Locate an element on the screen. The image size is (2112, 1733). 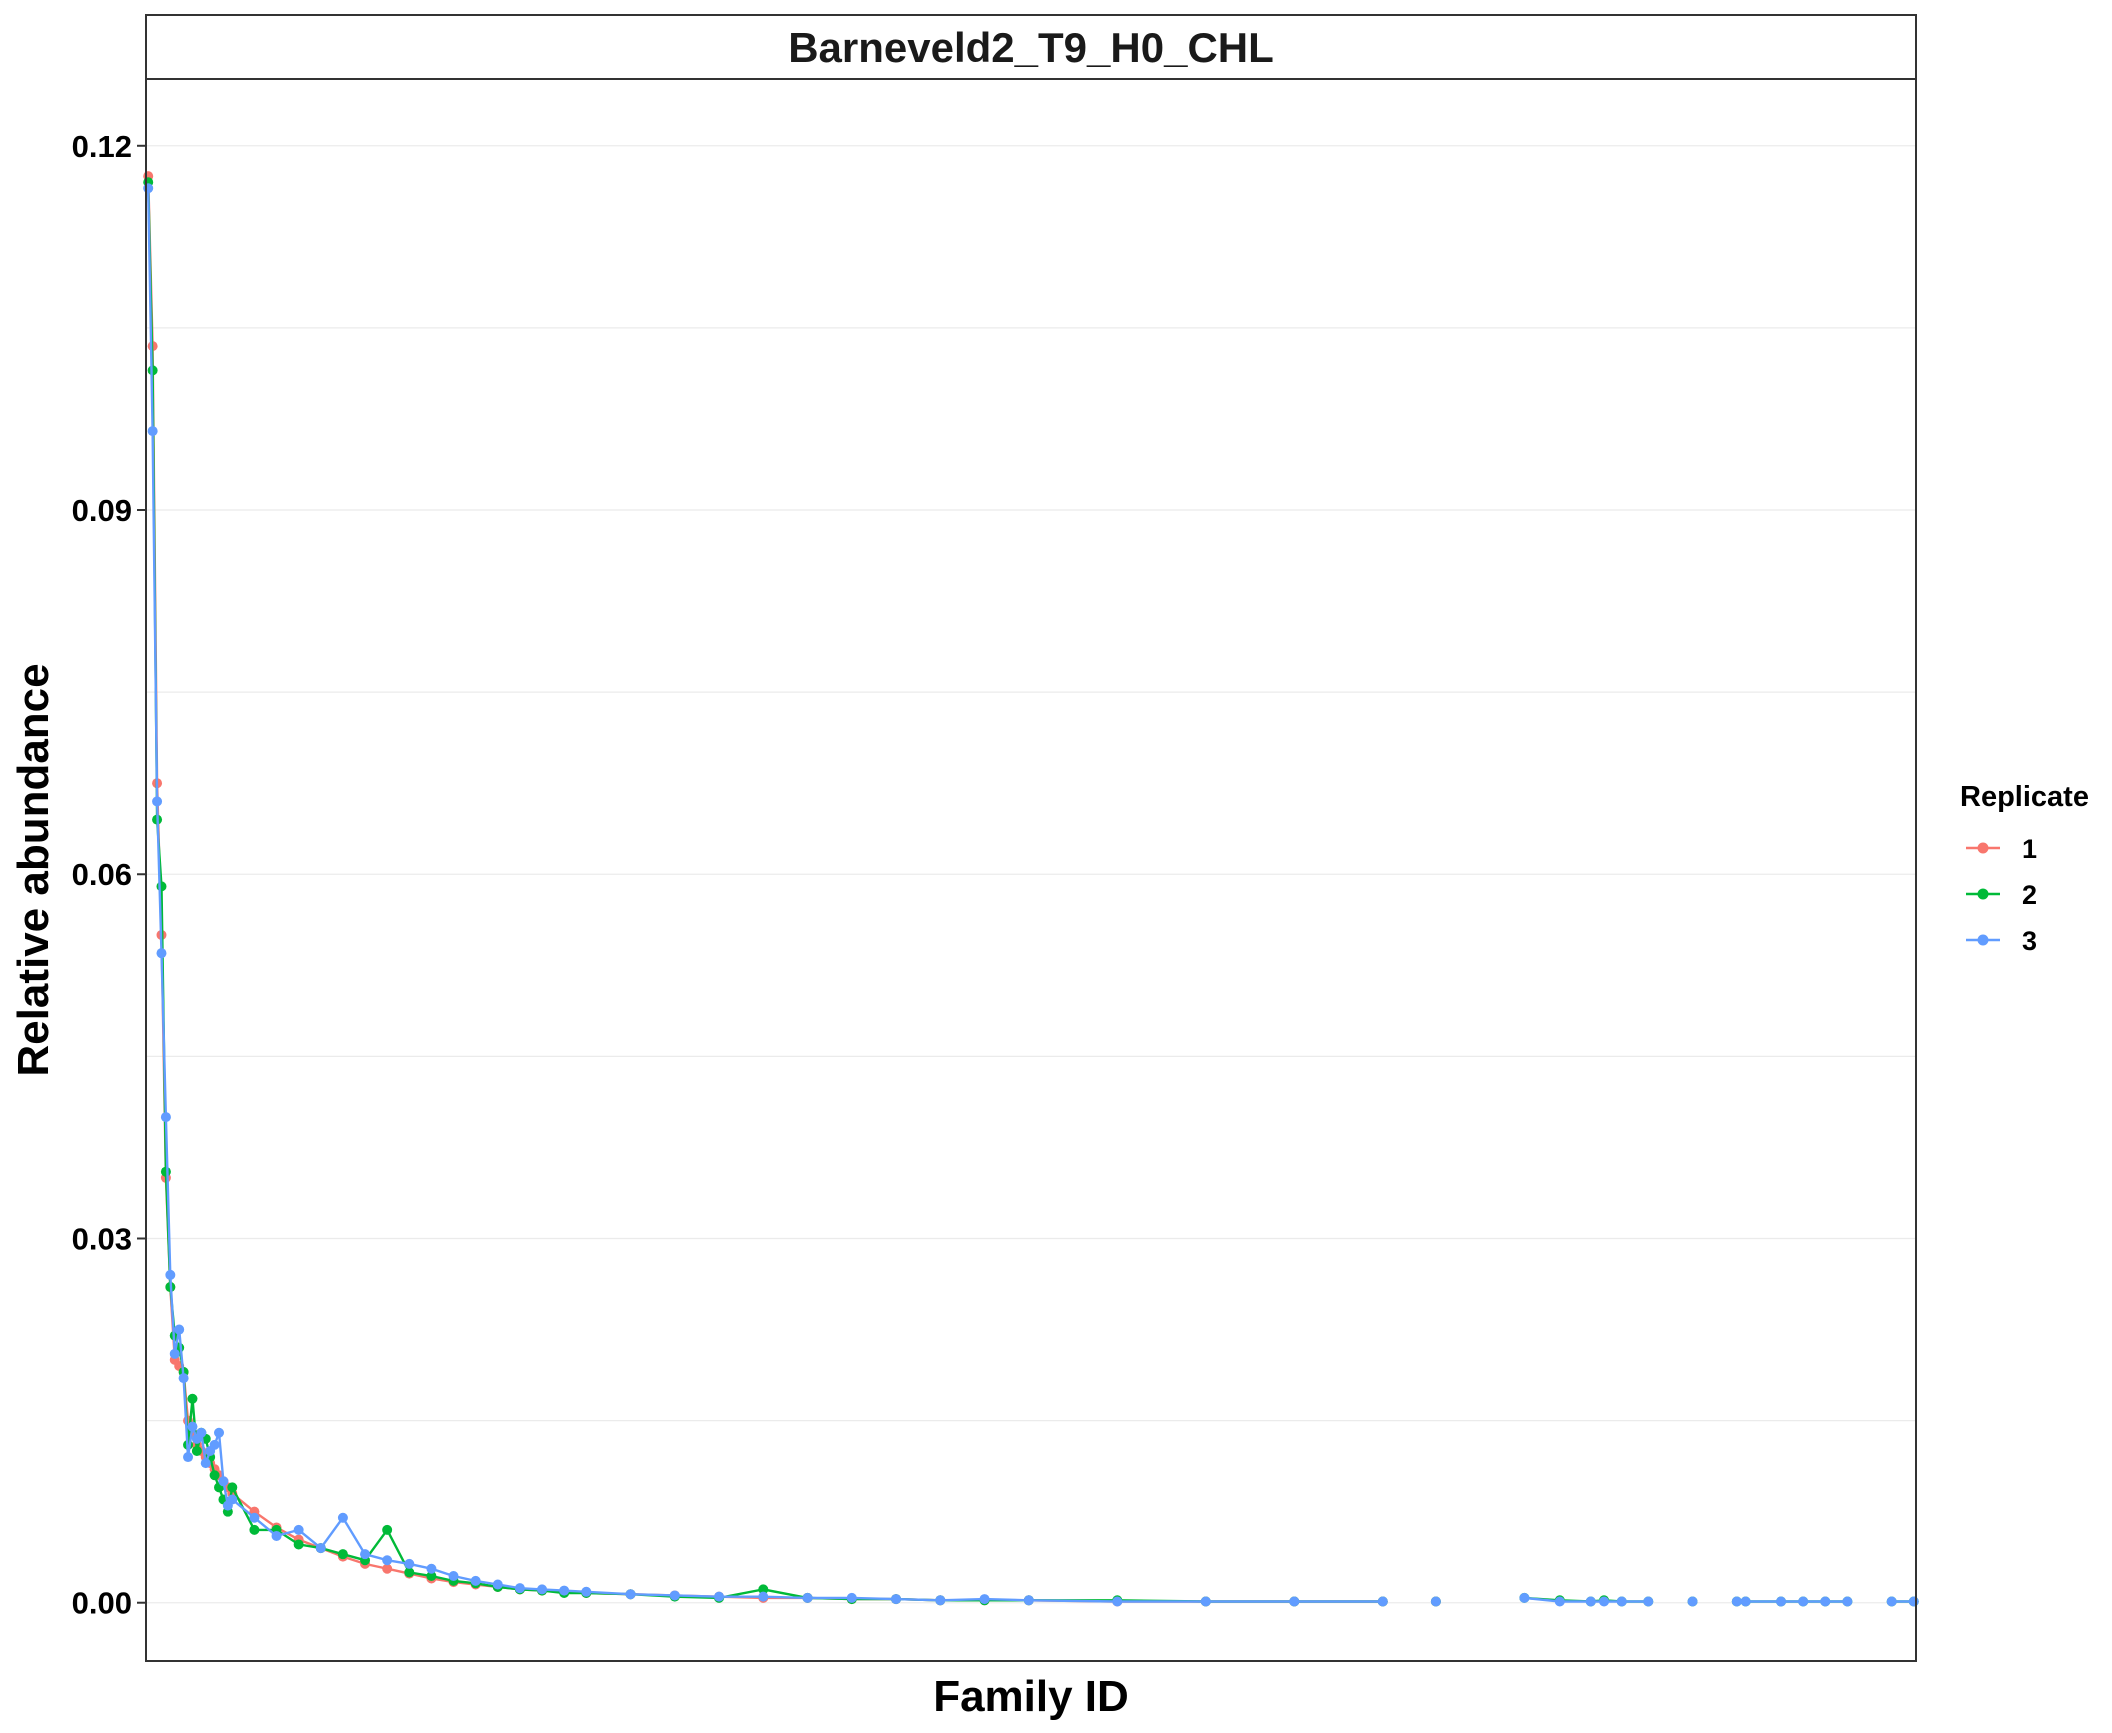
y-tick-label: 0.09 is located at coordinates (102, 510).